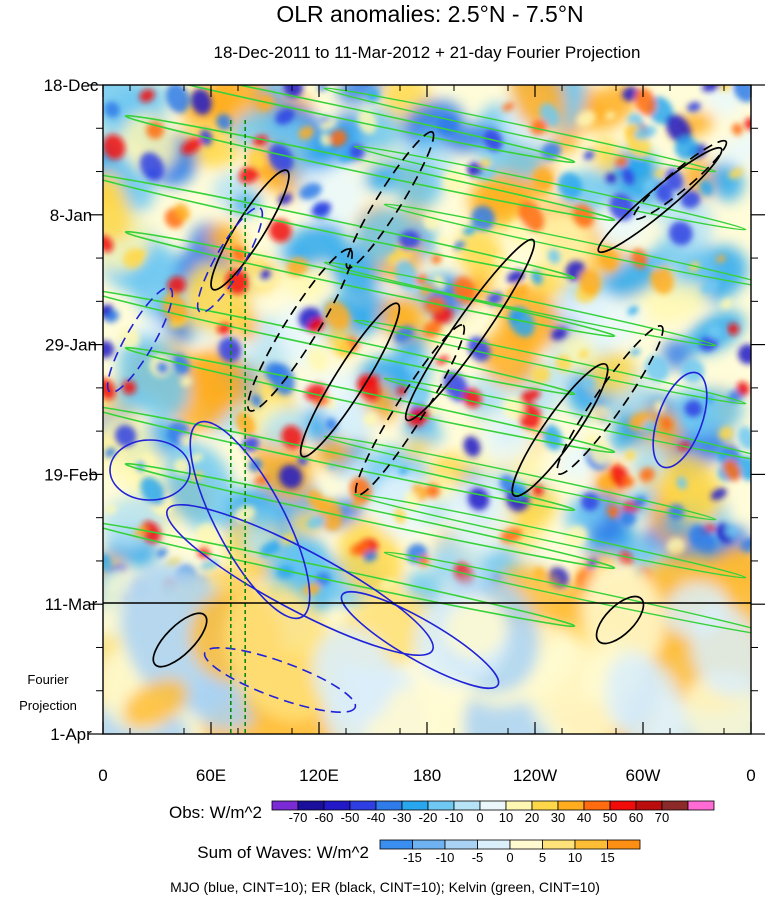  What do you see at coordinates (48, 679) in the screenshot?
I see `projection-label-line-1: Fourier` at bounding box center [48, 679].